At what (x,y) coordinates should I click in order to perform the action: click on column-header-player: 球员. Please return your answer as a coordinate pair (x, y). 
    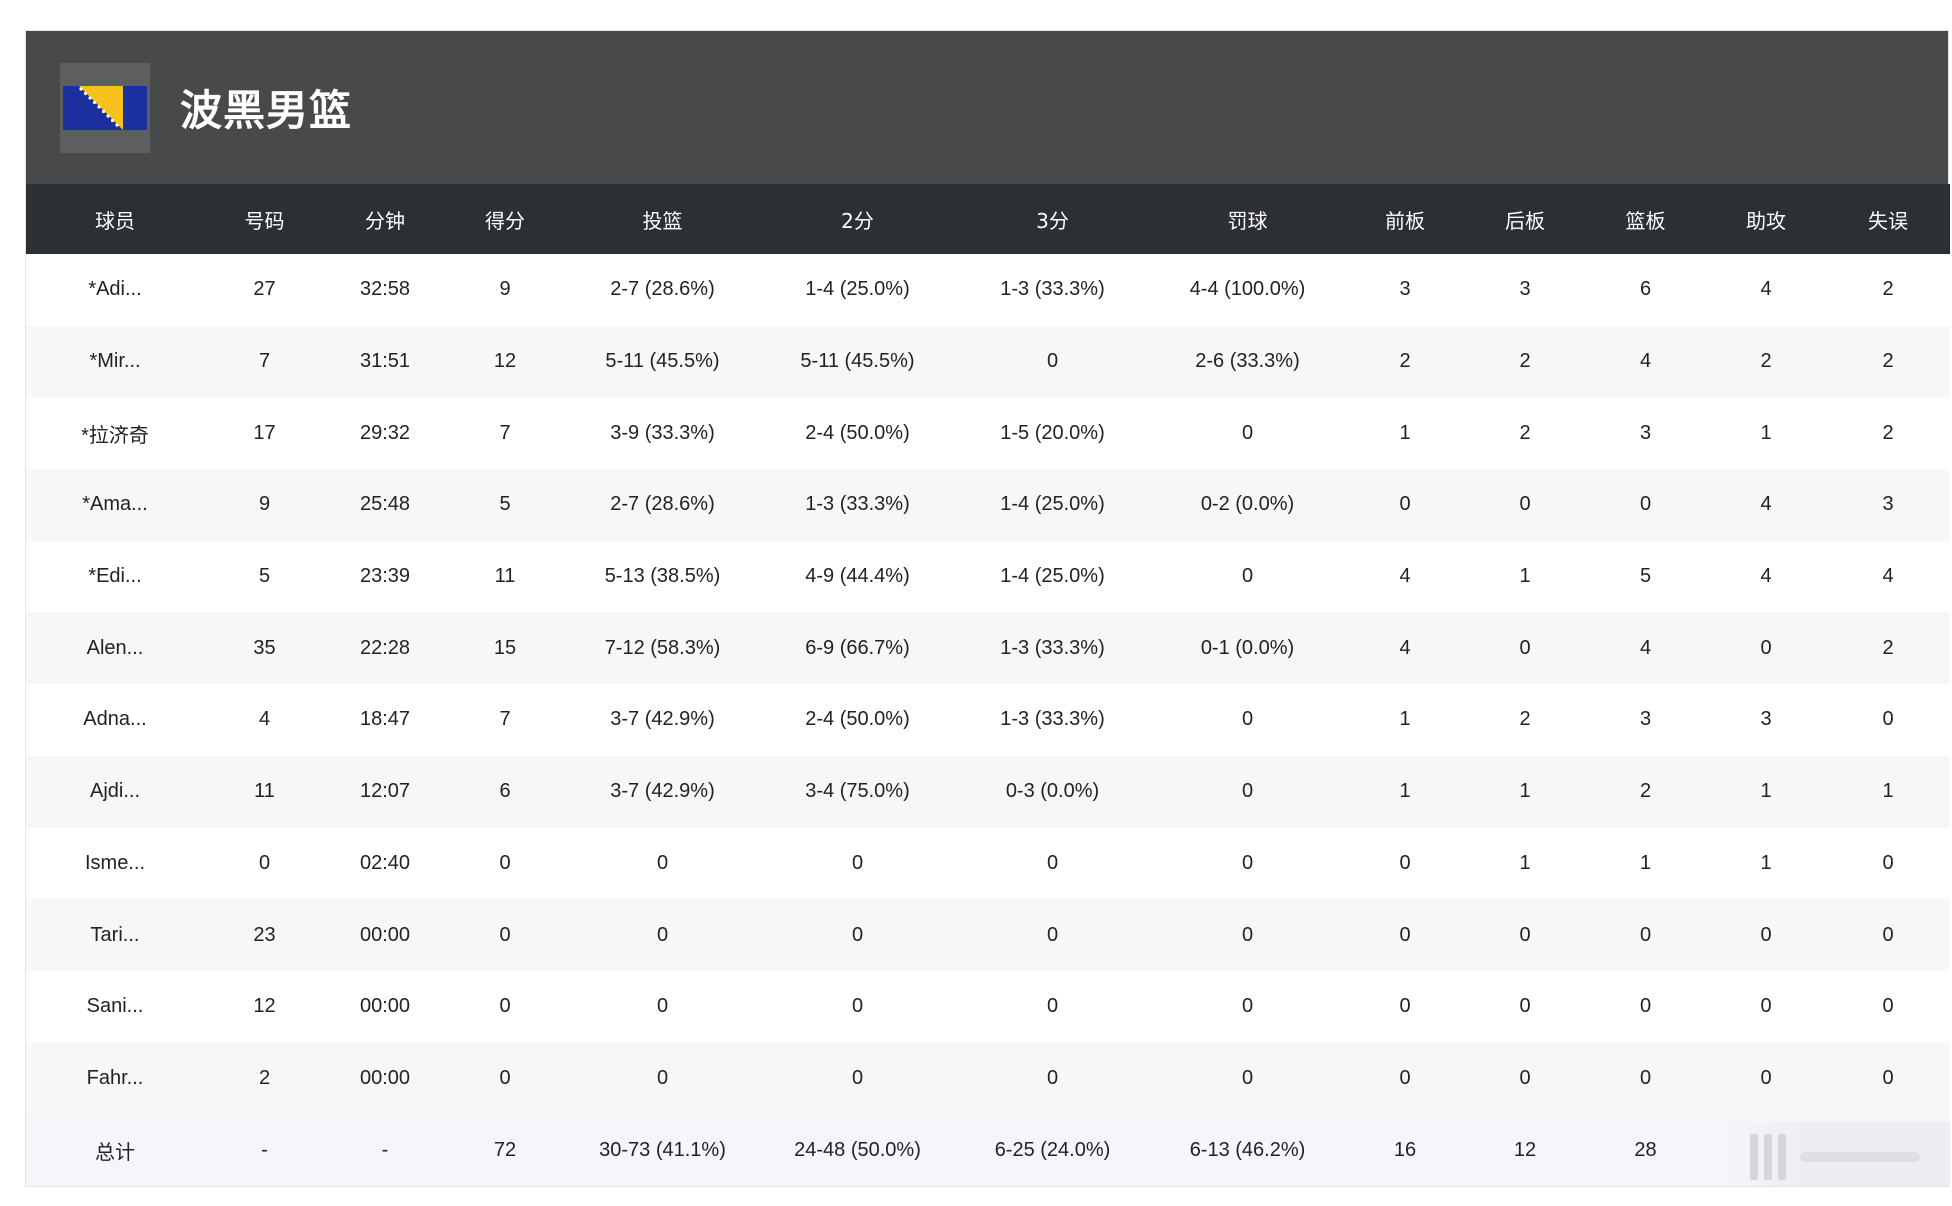
    Looking at the image, I should click on (115, 220).